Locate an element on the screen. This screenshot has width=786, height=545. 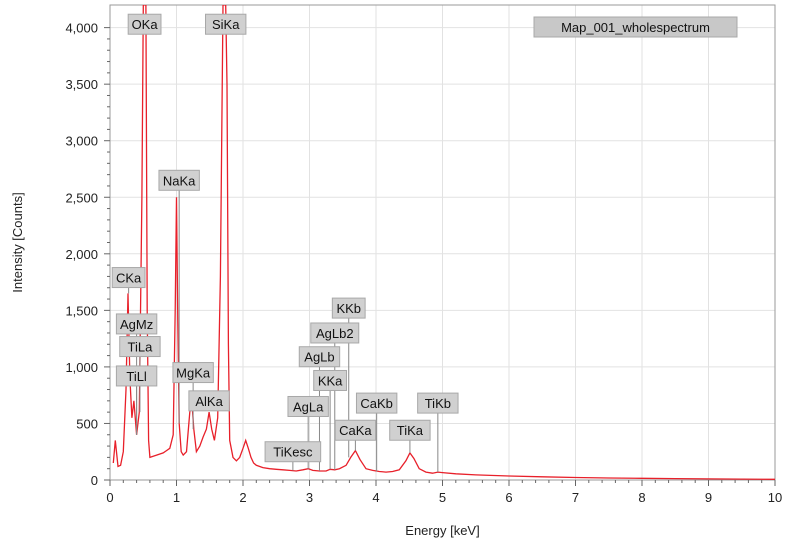
y-tick-label: 1,500 is located at coordinates (81, 310).